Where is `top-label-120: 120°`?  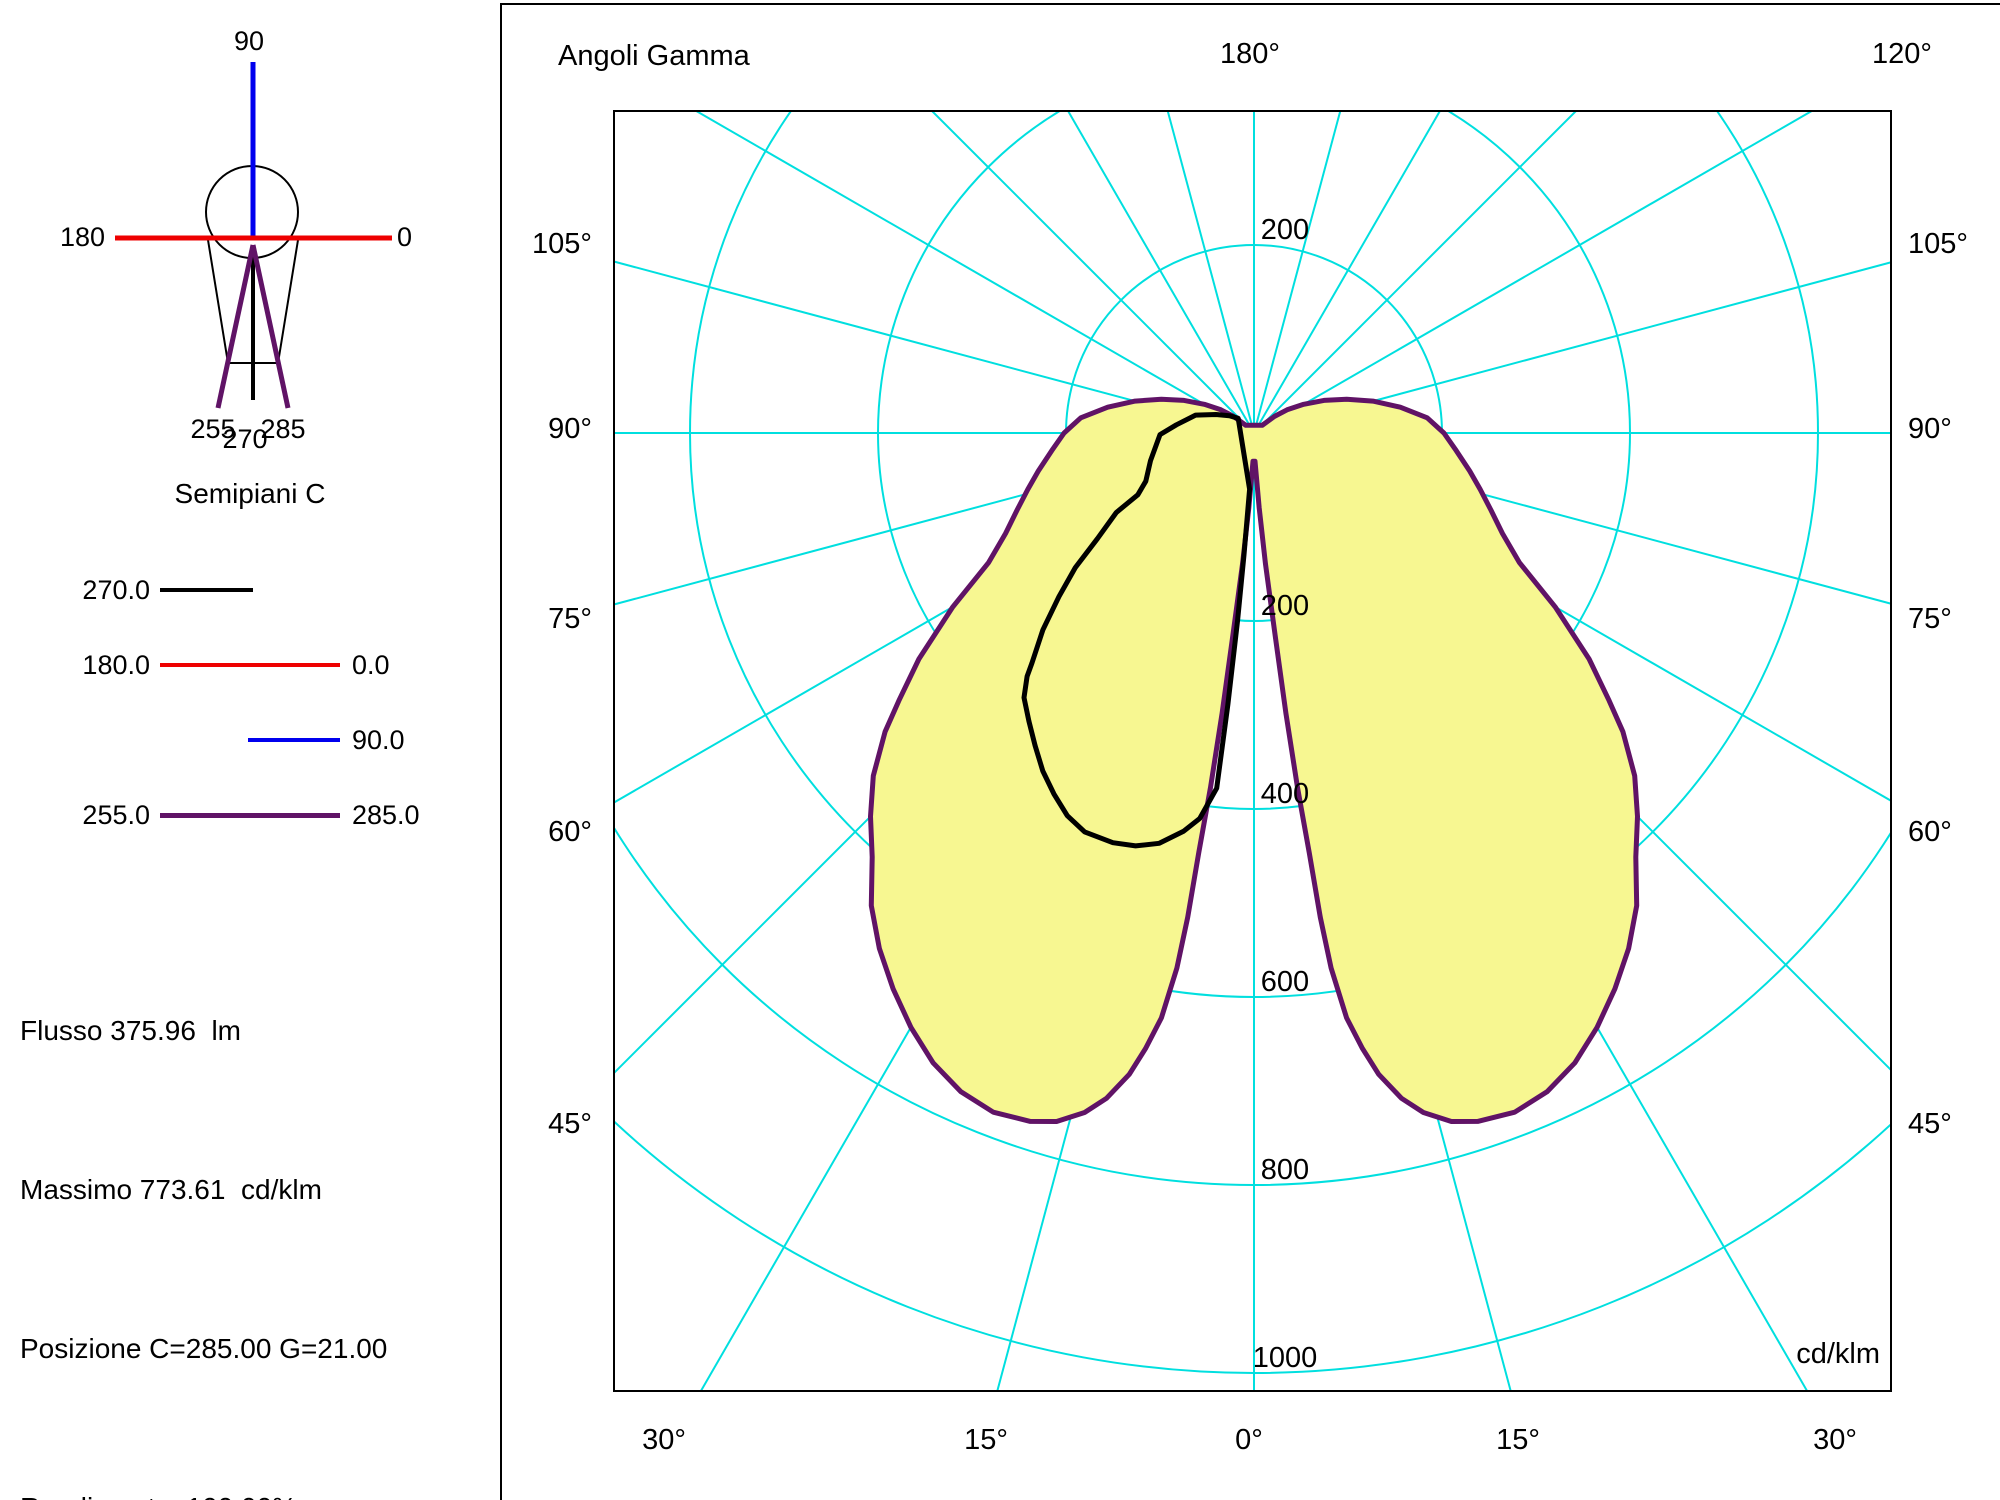 top-label-120: 120° is located at coordinates (1902, 54).